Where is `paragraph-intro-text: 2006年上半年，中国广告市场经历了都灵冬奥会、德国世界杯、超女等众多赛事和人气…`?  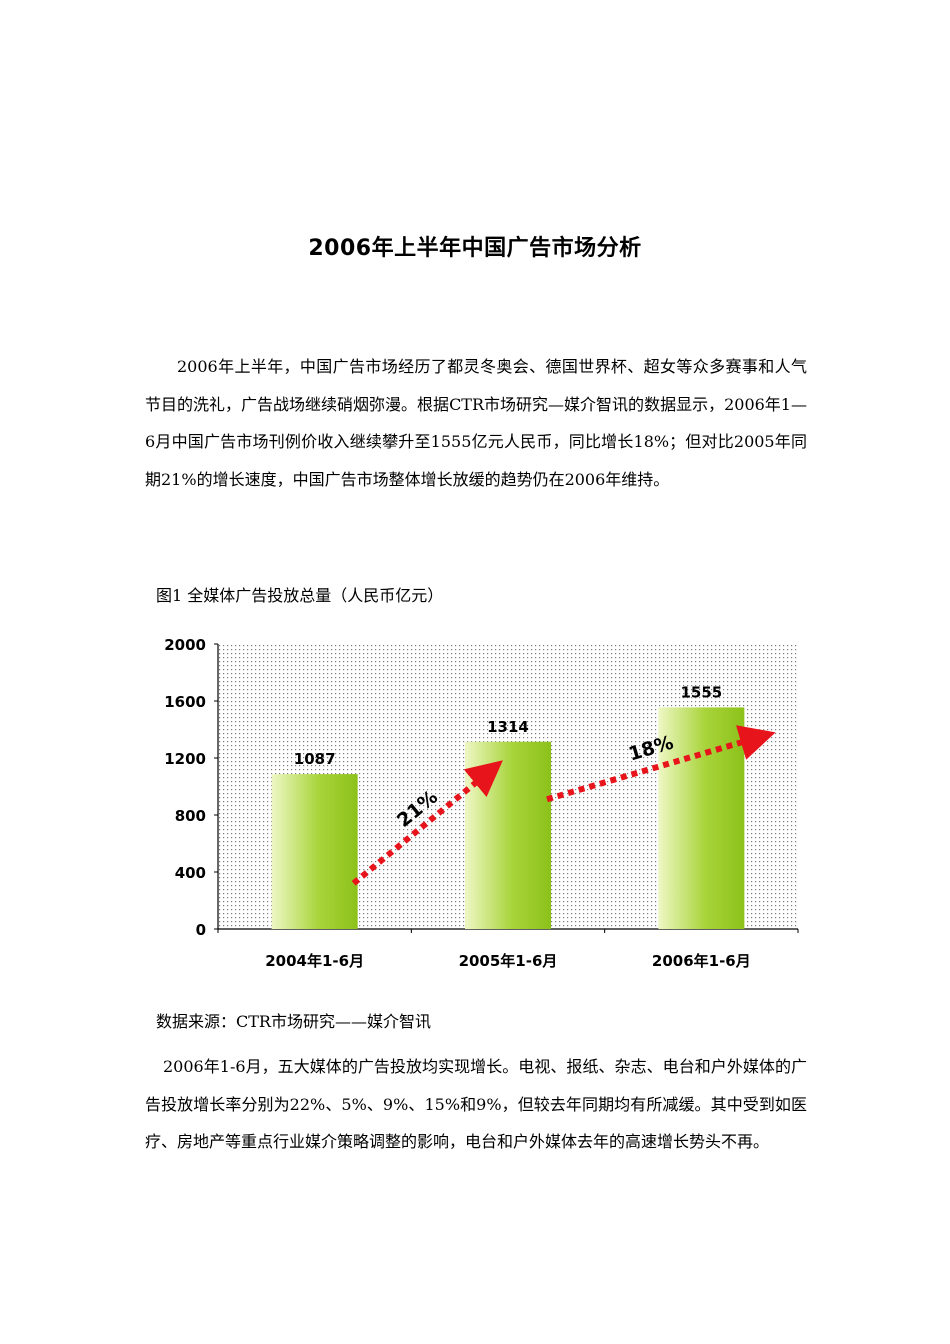 paragraph-intro-text: 2006年上半年，中国广告市场经历了都灵冬奥会、德国世界杯、超女等众多赛事和人气… is located at coordinates (476, 423).